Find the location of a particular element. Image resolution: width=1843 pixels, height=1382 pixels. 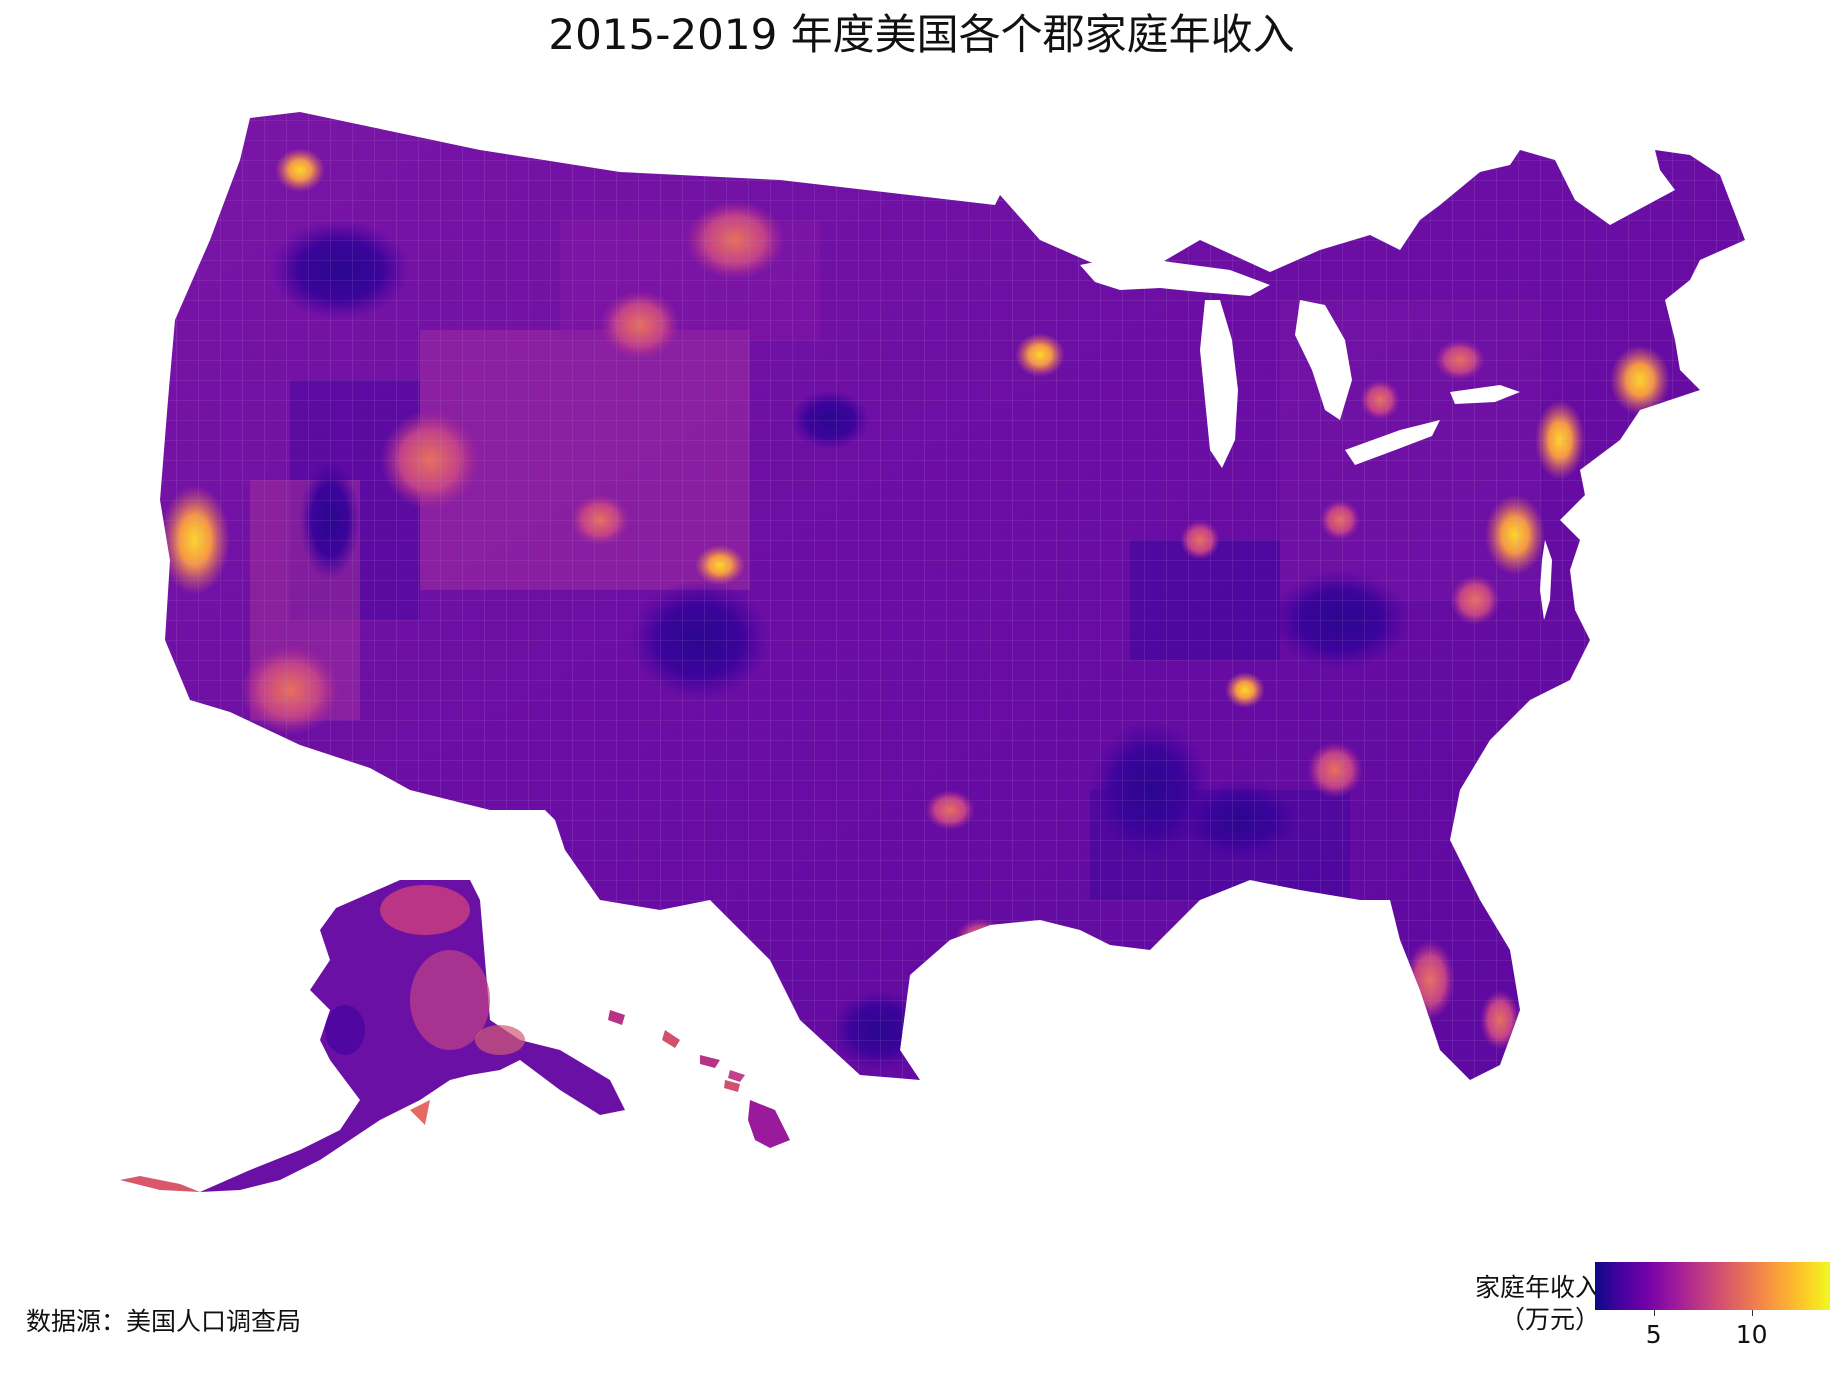

legend-tick-label: 10 is located at coordinates (1751, 1334).